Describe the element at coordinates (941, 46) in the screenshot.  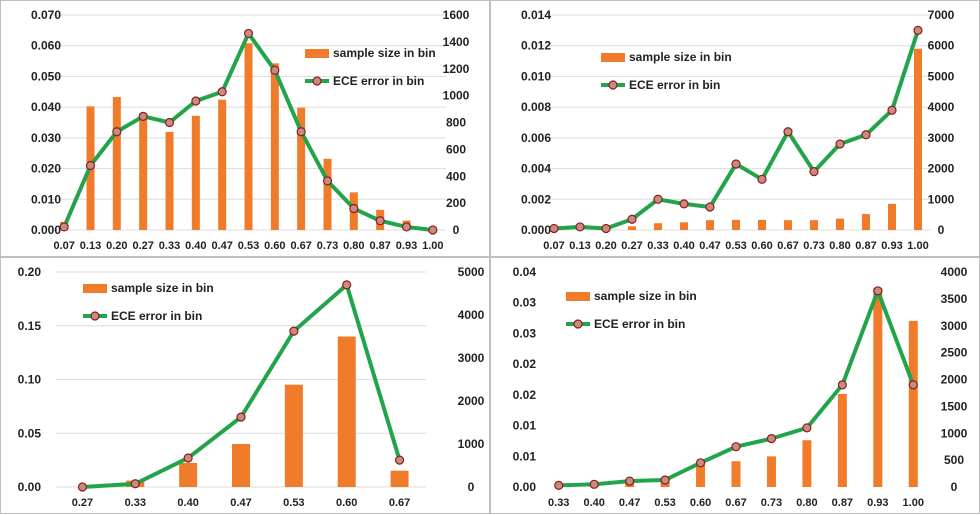
I see `right-axis-tick-label: 6000` at that location.